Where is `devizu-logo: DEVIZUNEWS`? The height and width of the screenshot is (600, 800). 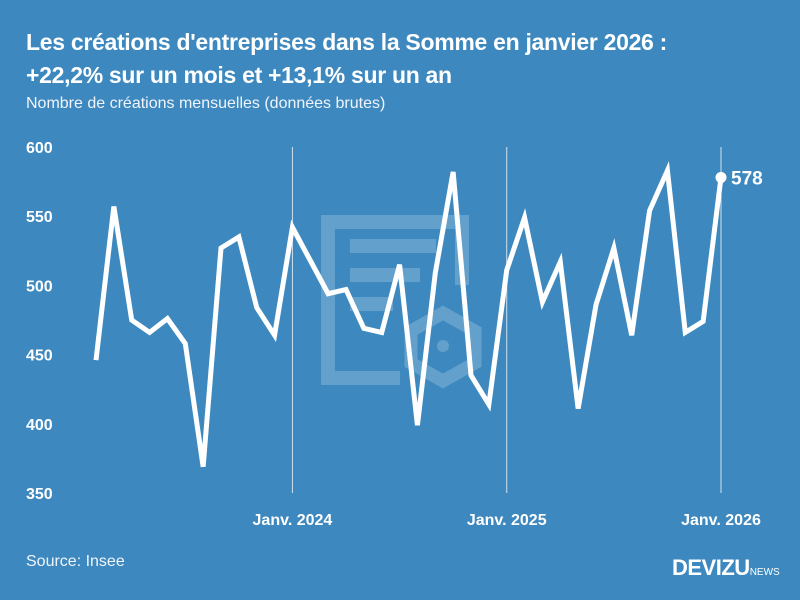 devizu-logo: DEVIZUNEWS is located at coordinates (726, 568).